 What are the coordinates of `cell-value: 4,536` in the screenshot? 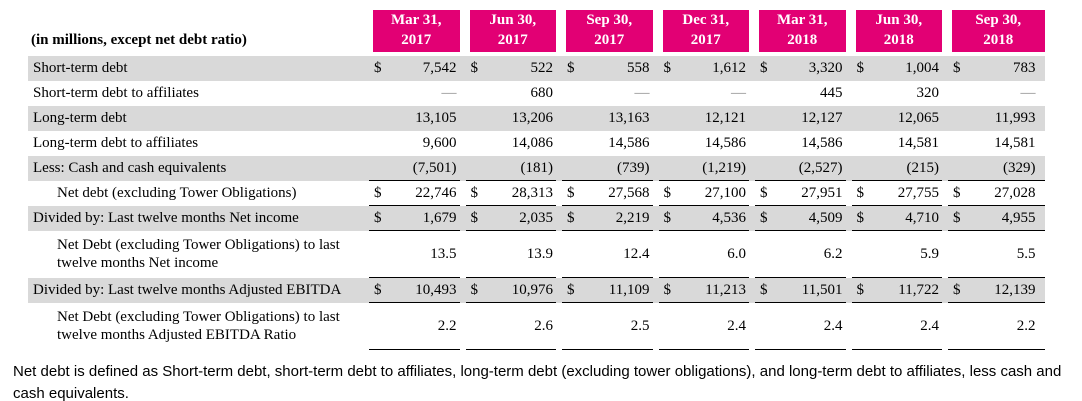 It's located at (729, 218).